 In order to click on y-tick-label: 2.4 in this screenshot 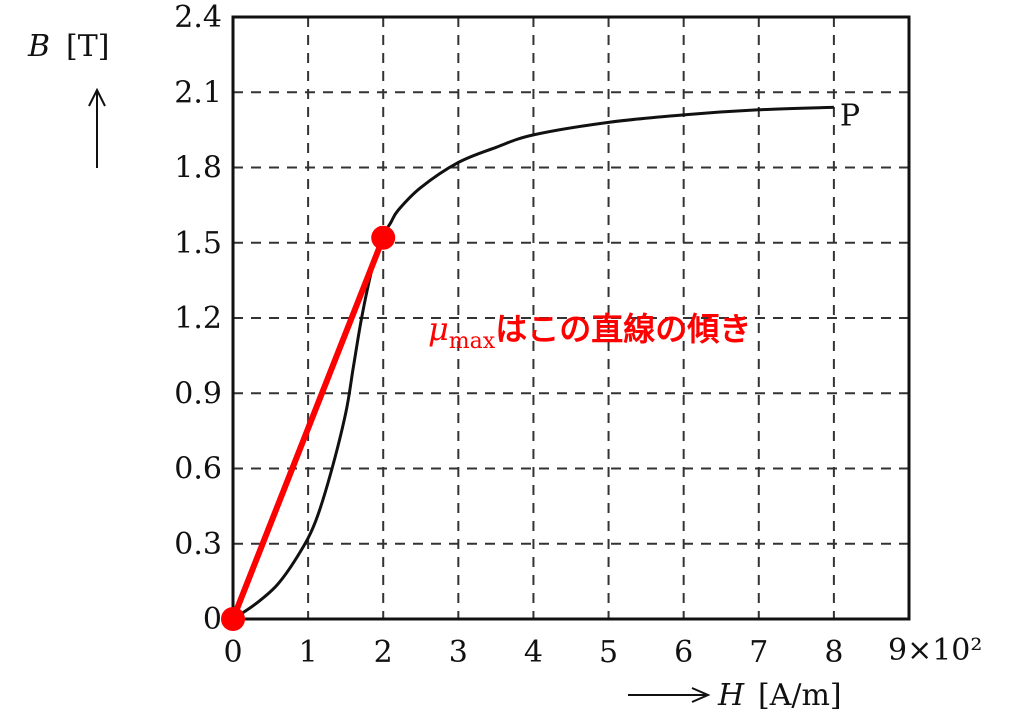, I will do `click(198, 17)`.